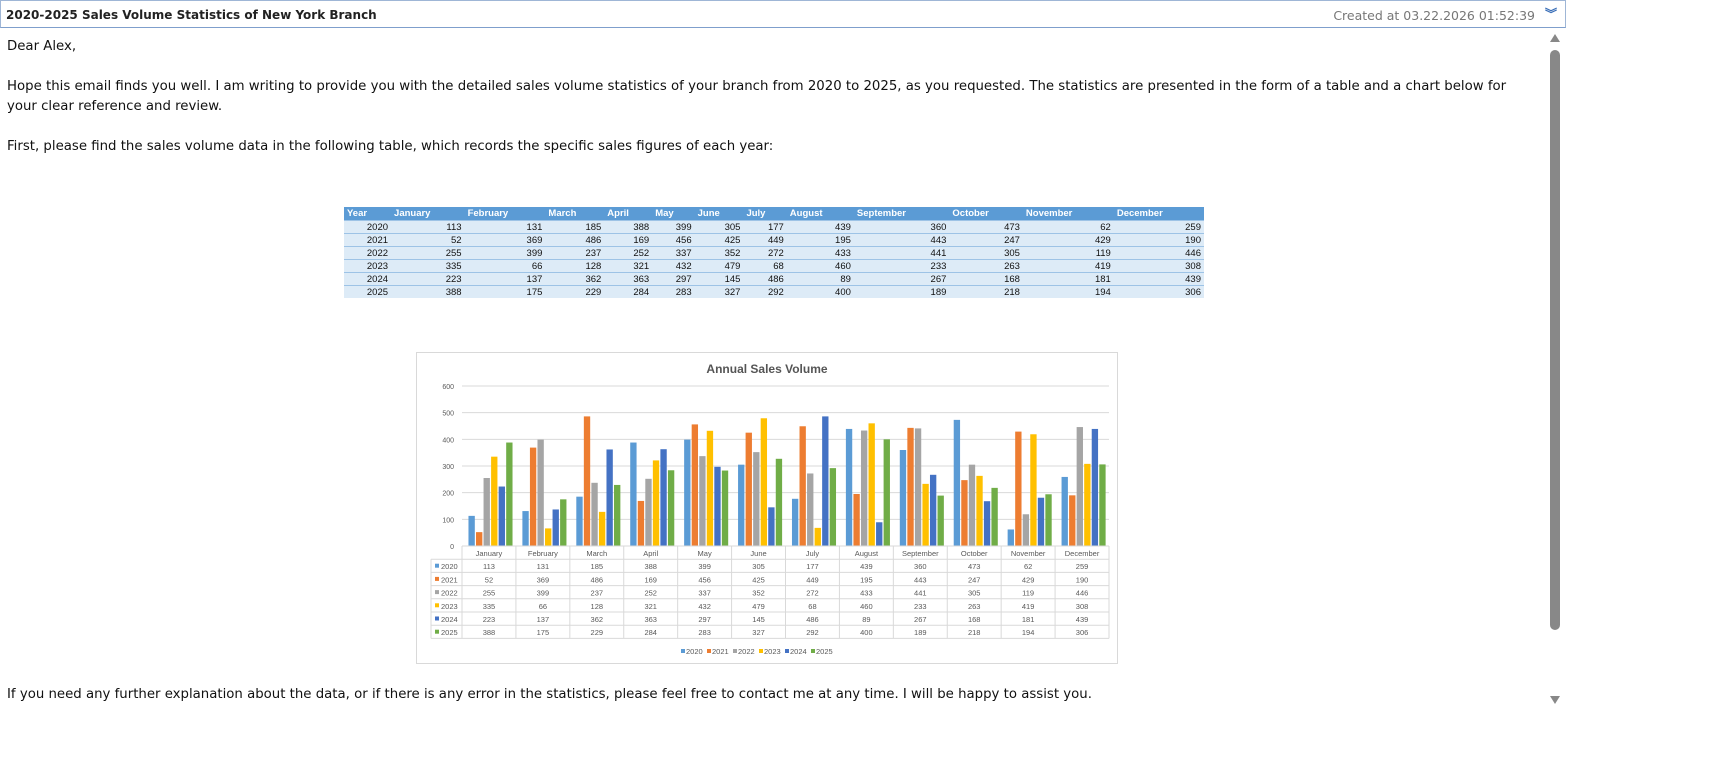  I want to click on x-tick-label: October, so click(974, 553).